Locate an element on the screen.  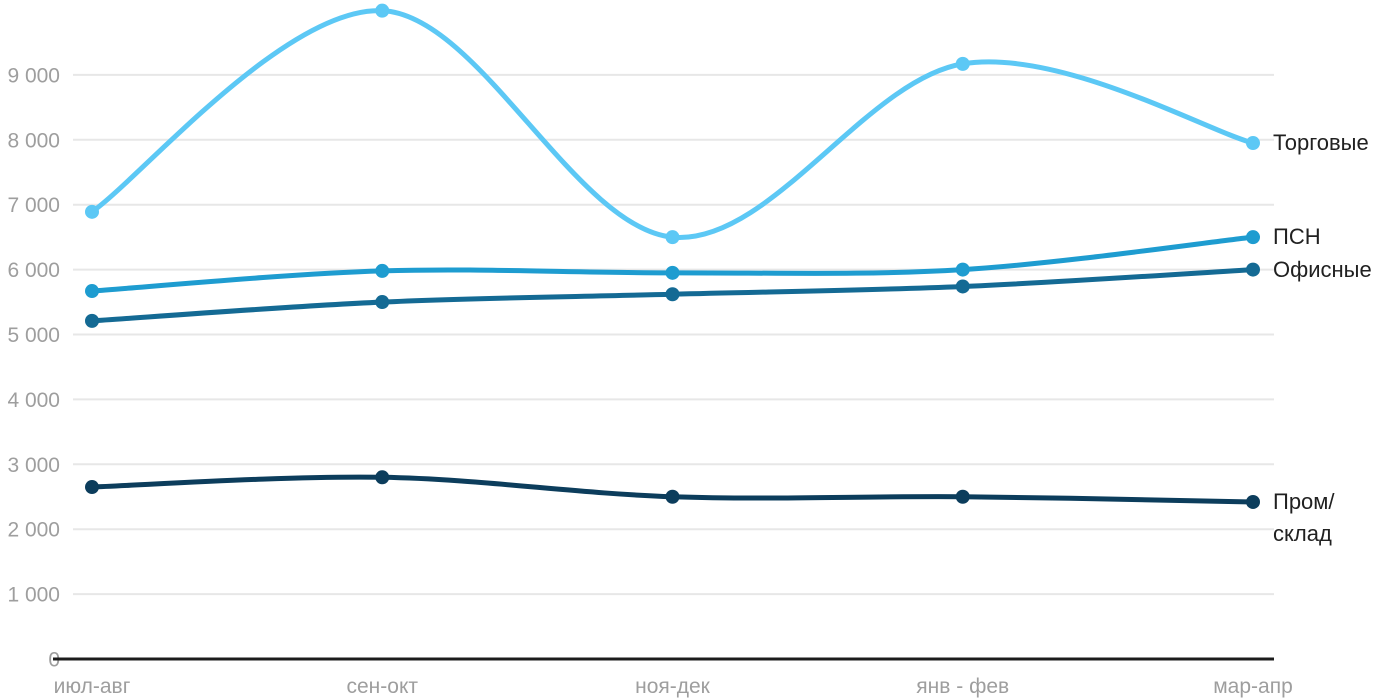
x-tick-label: июл-авг is located at coordinates (92, 686).